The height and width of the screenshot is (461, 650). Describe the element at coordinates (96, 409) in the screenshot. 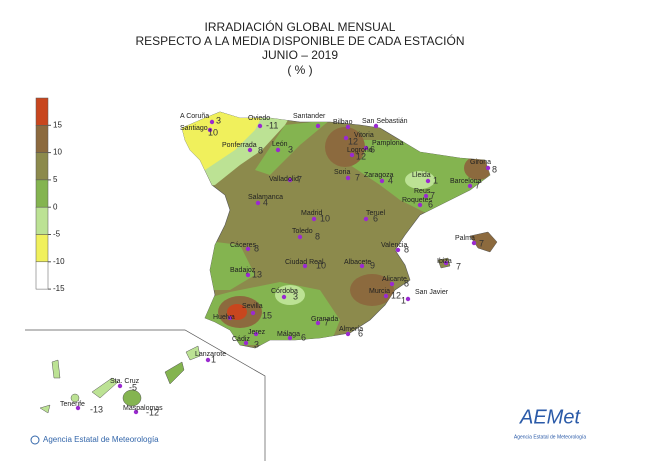

I see `station-value: -13` at that location.